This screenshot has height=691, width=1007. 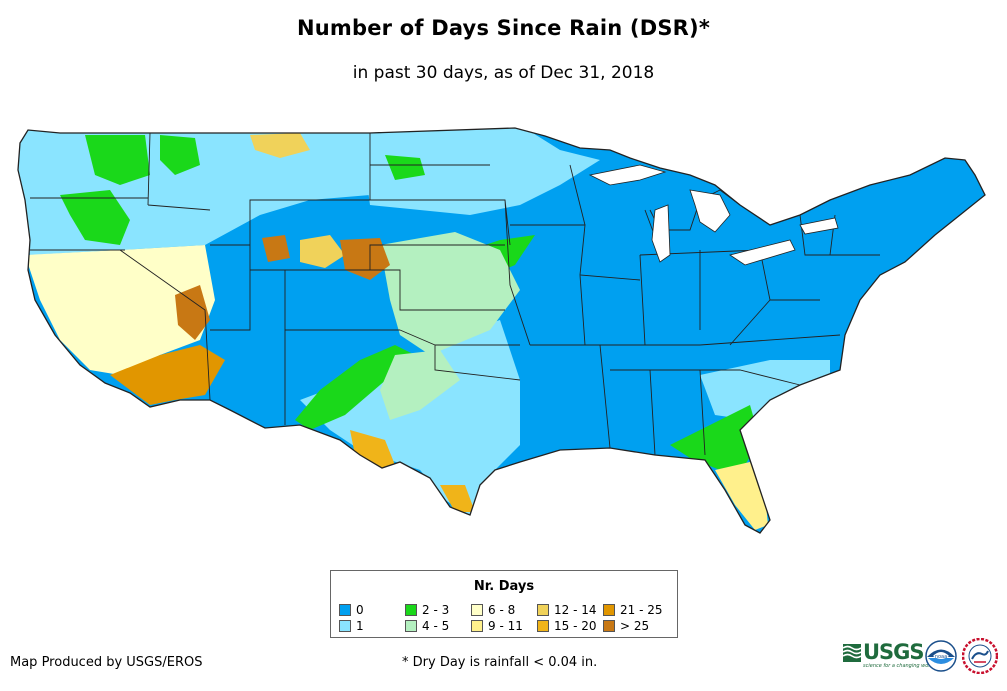 I want to click on legend-label: 0, so click(x=360, y=610).